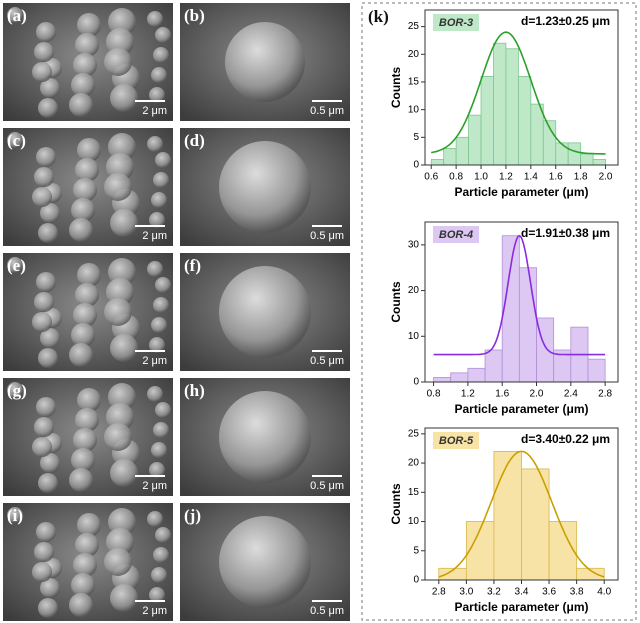  What do you see at coordinates (456, 441) in the screenshot?
I see `tag-text: BOR-5` at bounding box center [456, 441].